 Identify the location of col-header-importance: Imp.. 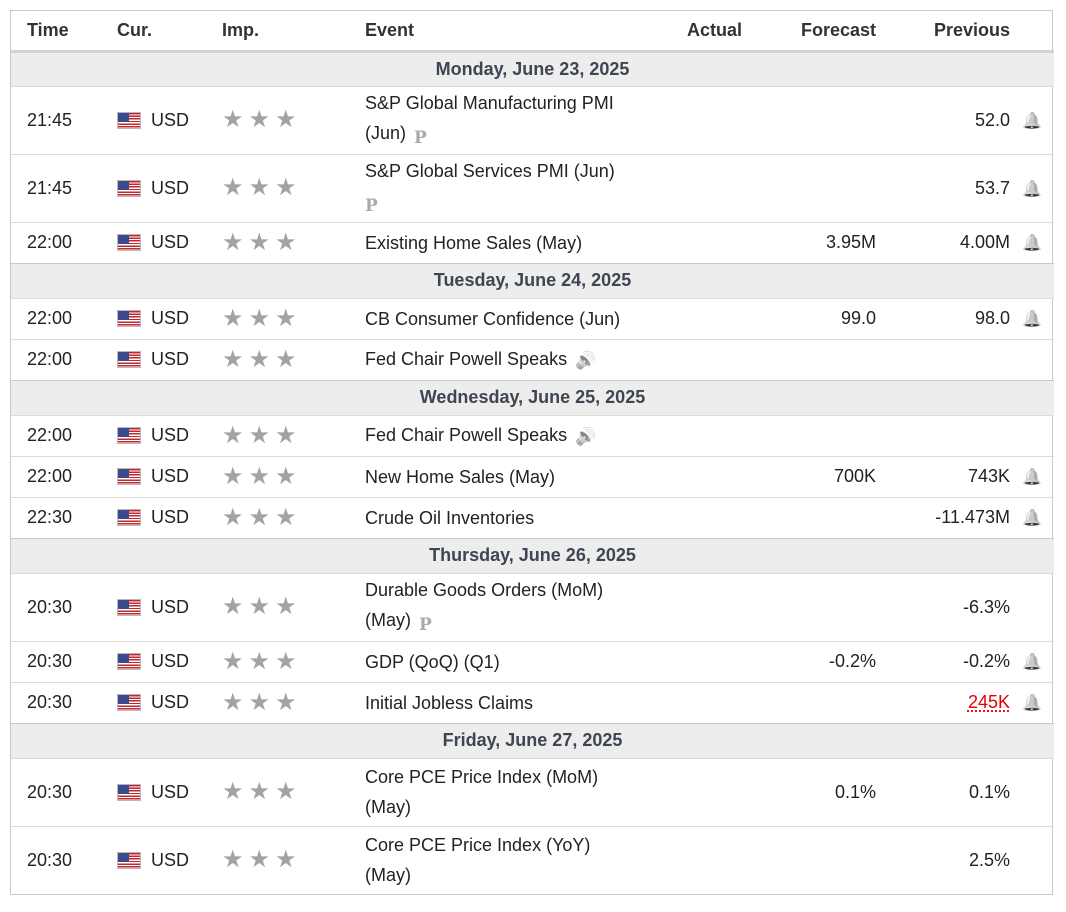
(293, 32).